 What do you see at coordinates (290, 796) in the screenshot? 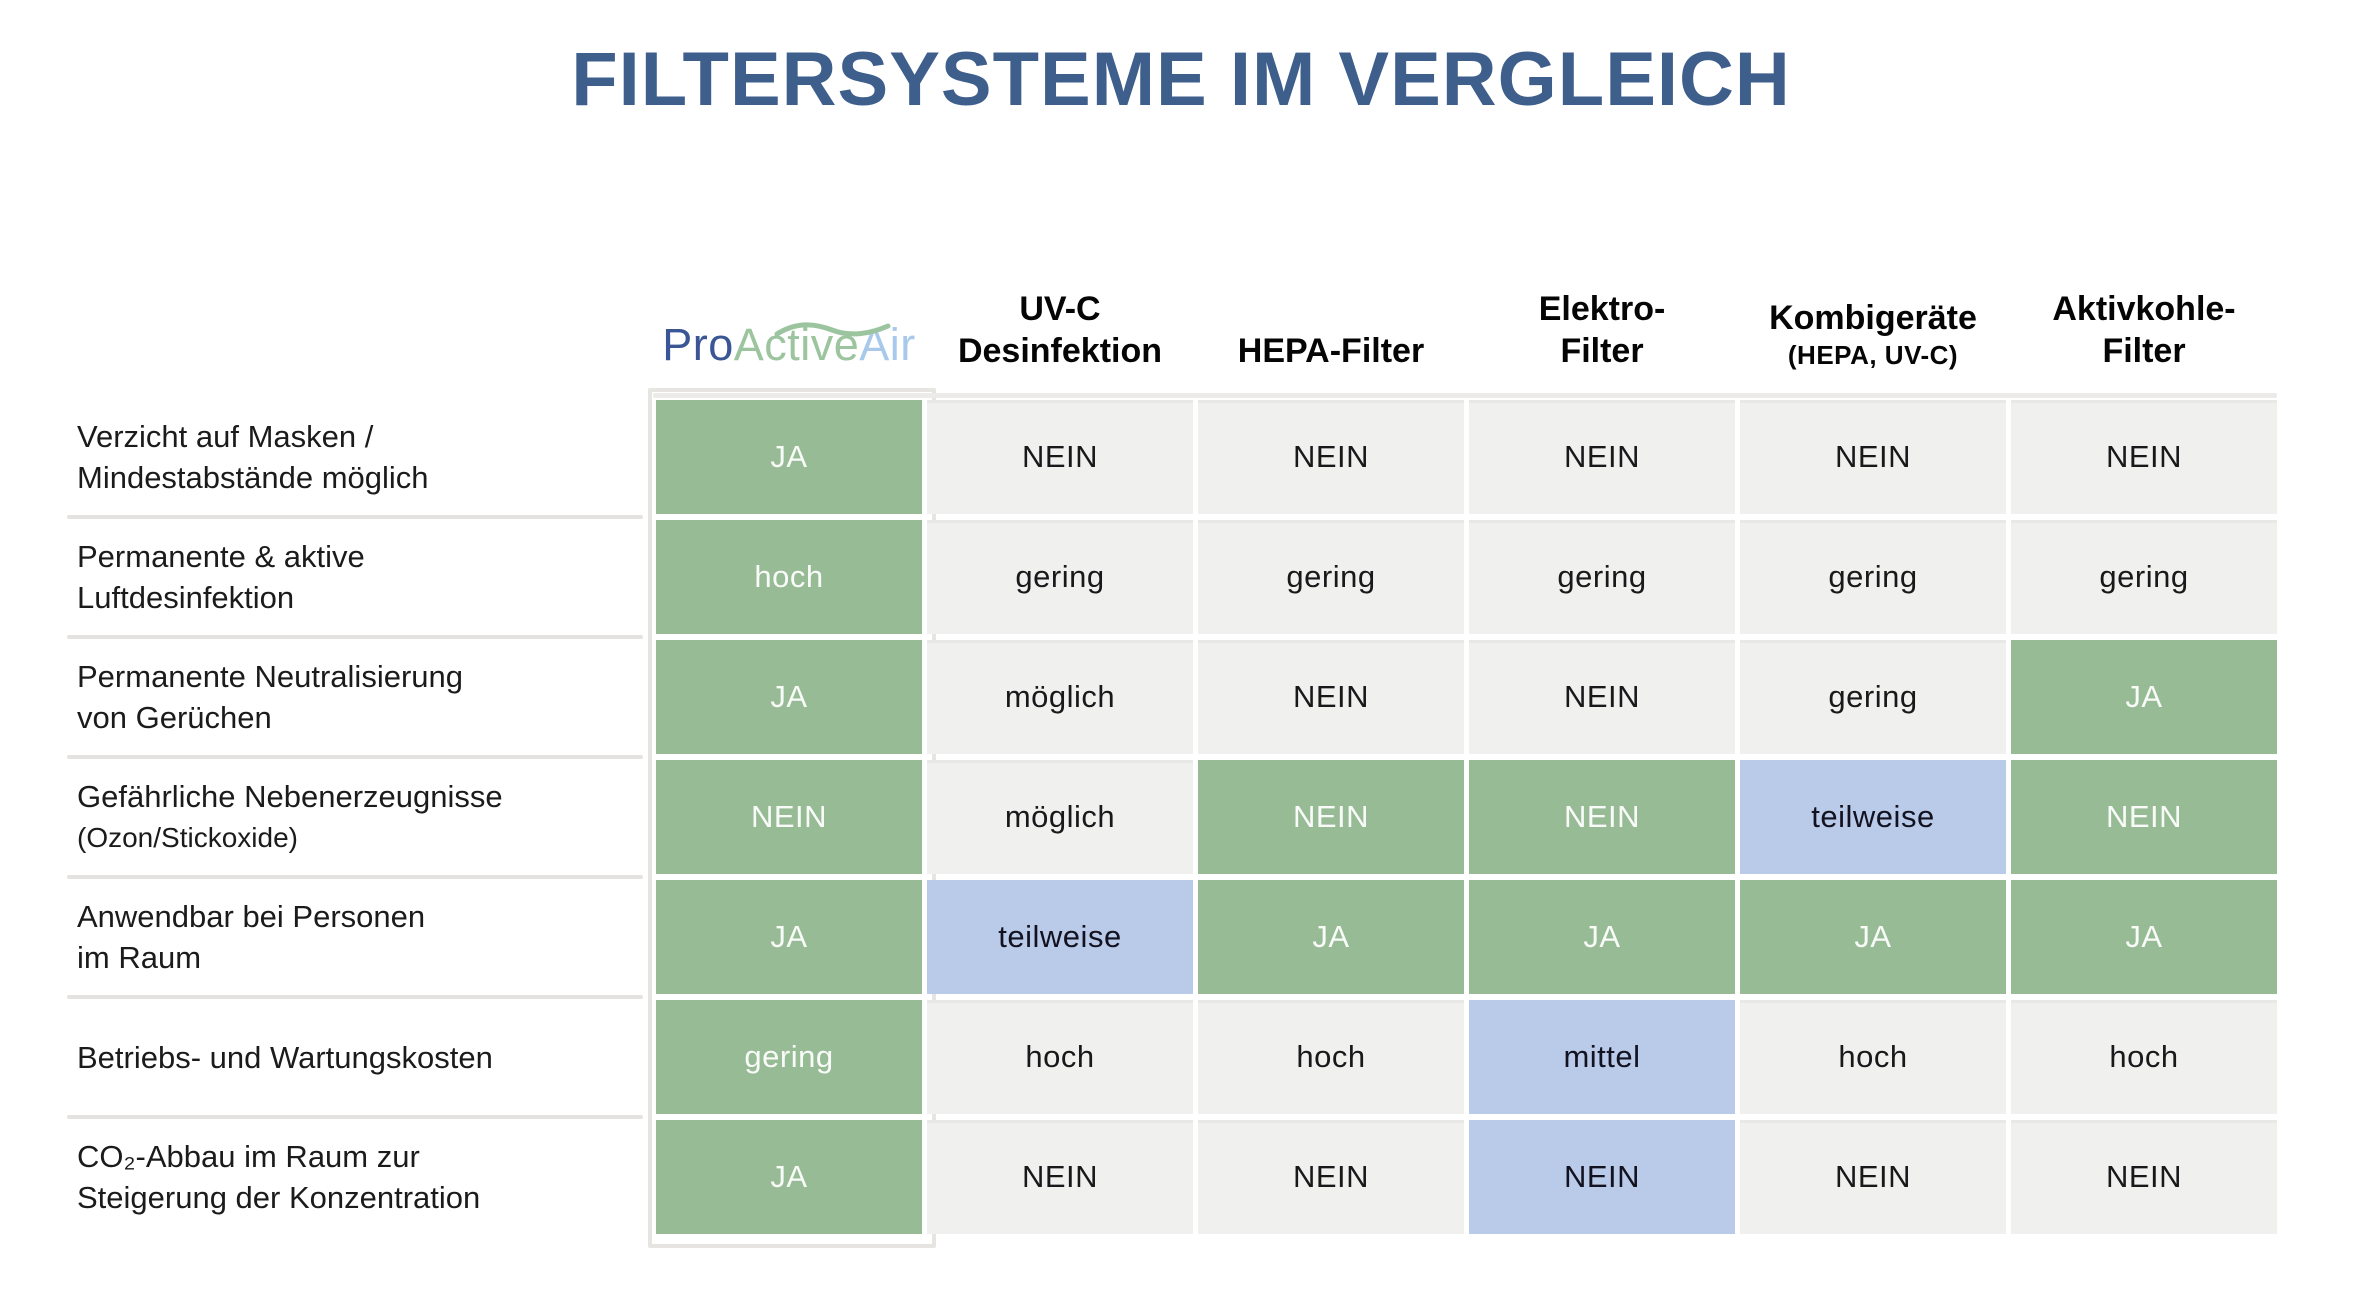
I see `row-label-line: Gefährliche Nebenerzeugnisse` at bounding box center [290, 796].